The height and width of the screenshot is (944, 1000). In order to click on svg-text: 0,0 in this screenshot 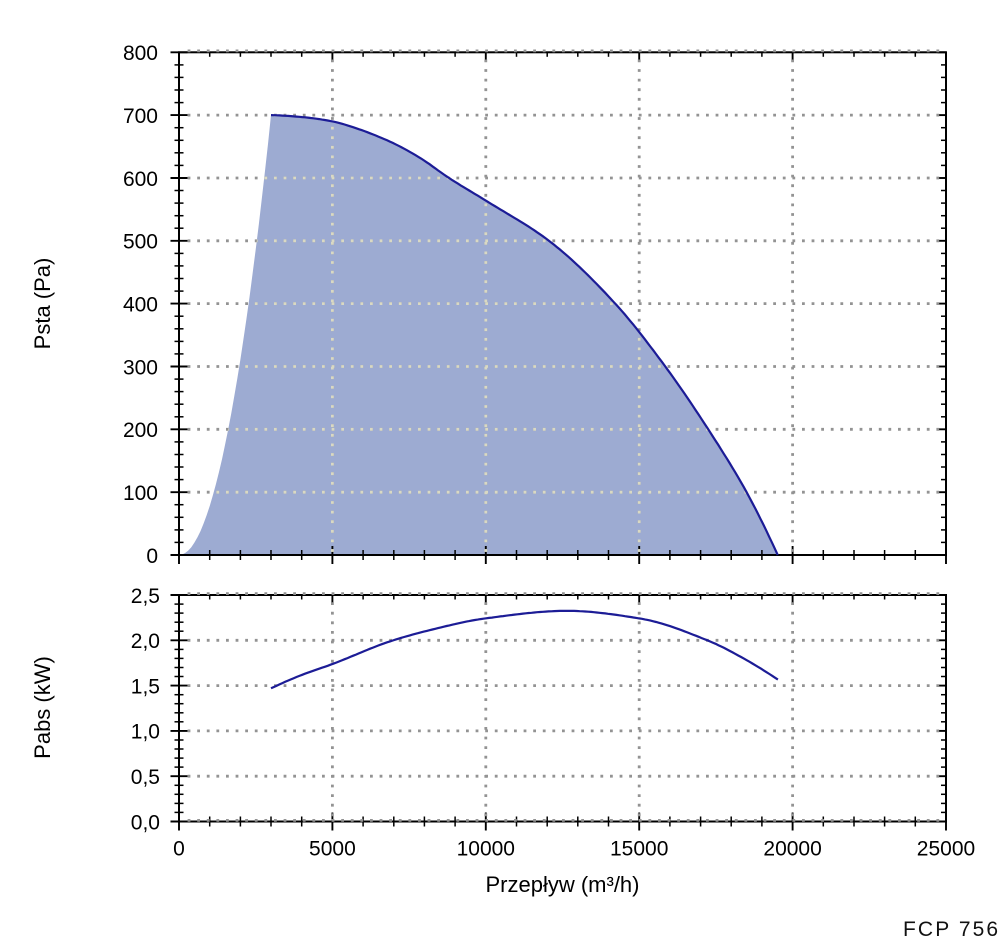, I will do `click(145, 822)`.